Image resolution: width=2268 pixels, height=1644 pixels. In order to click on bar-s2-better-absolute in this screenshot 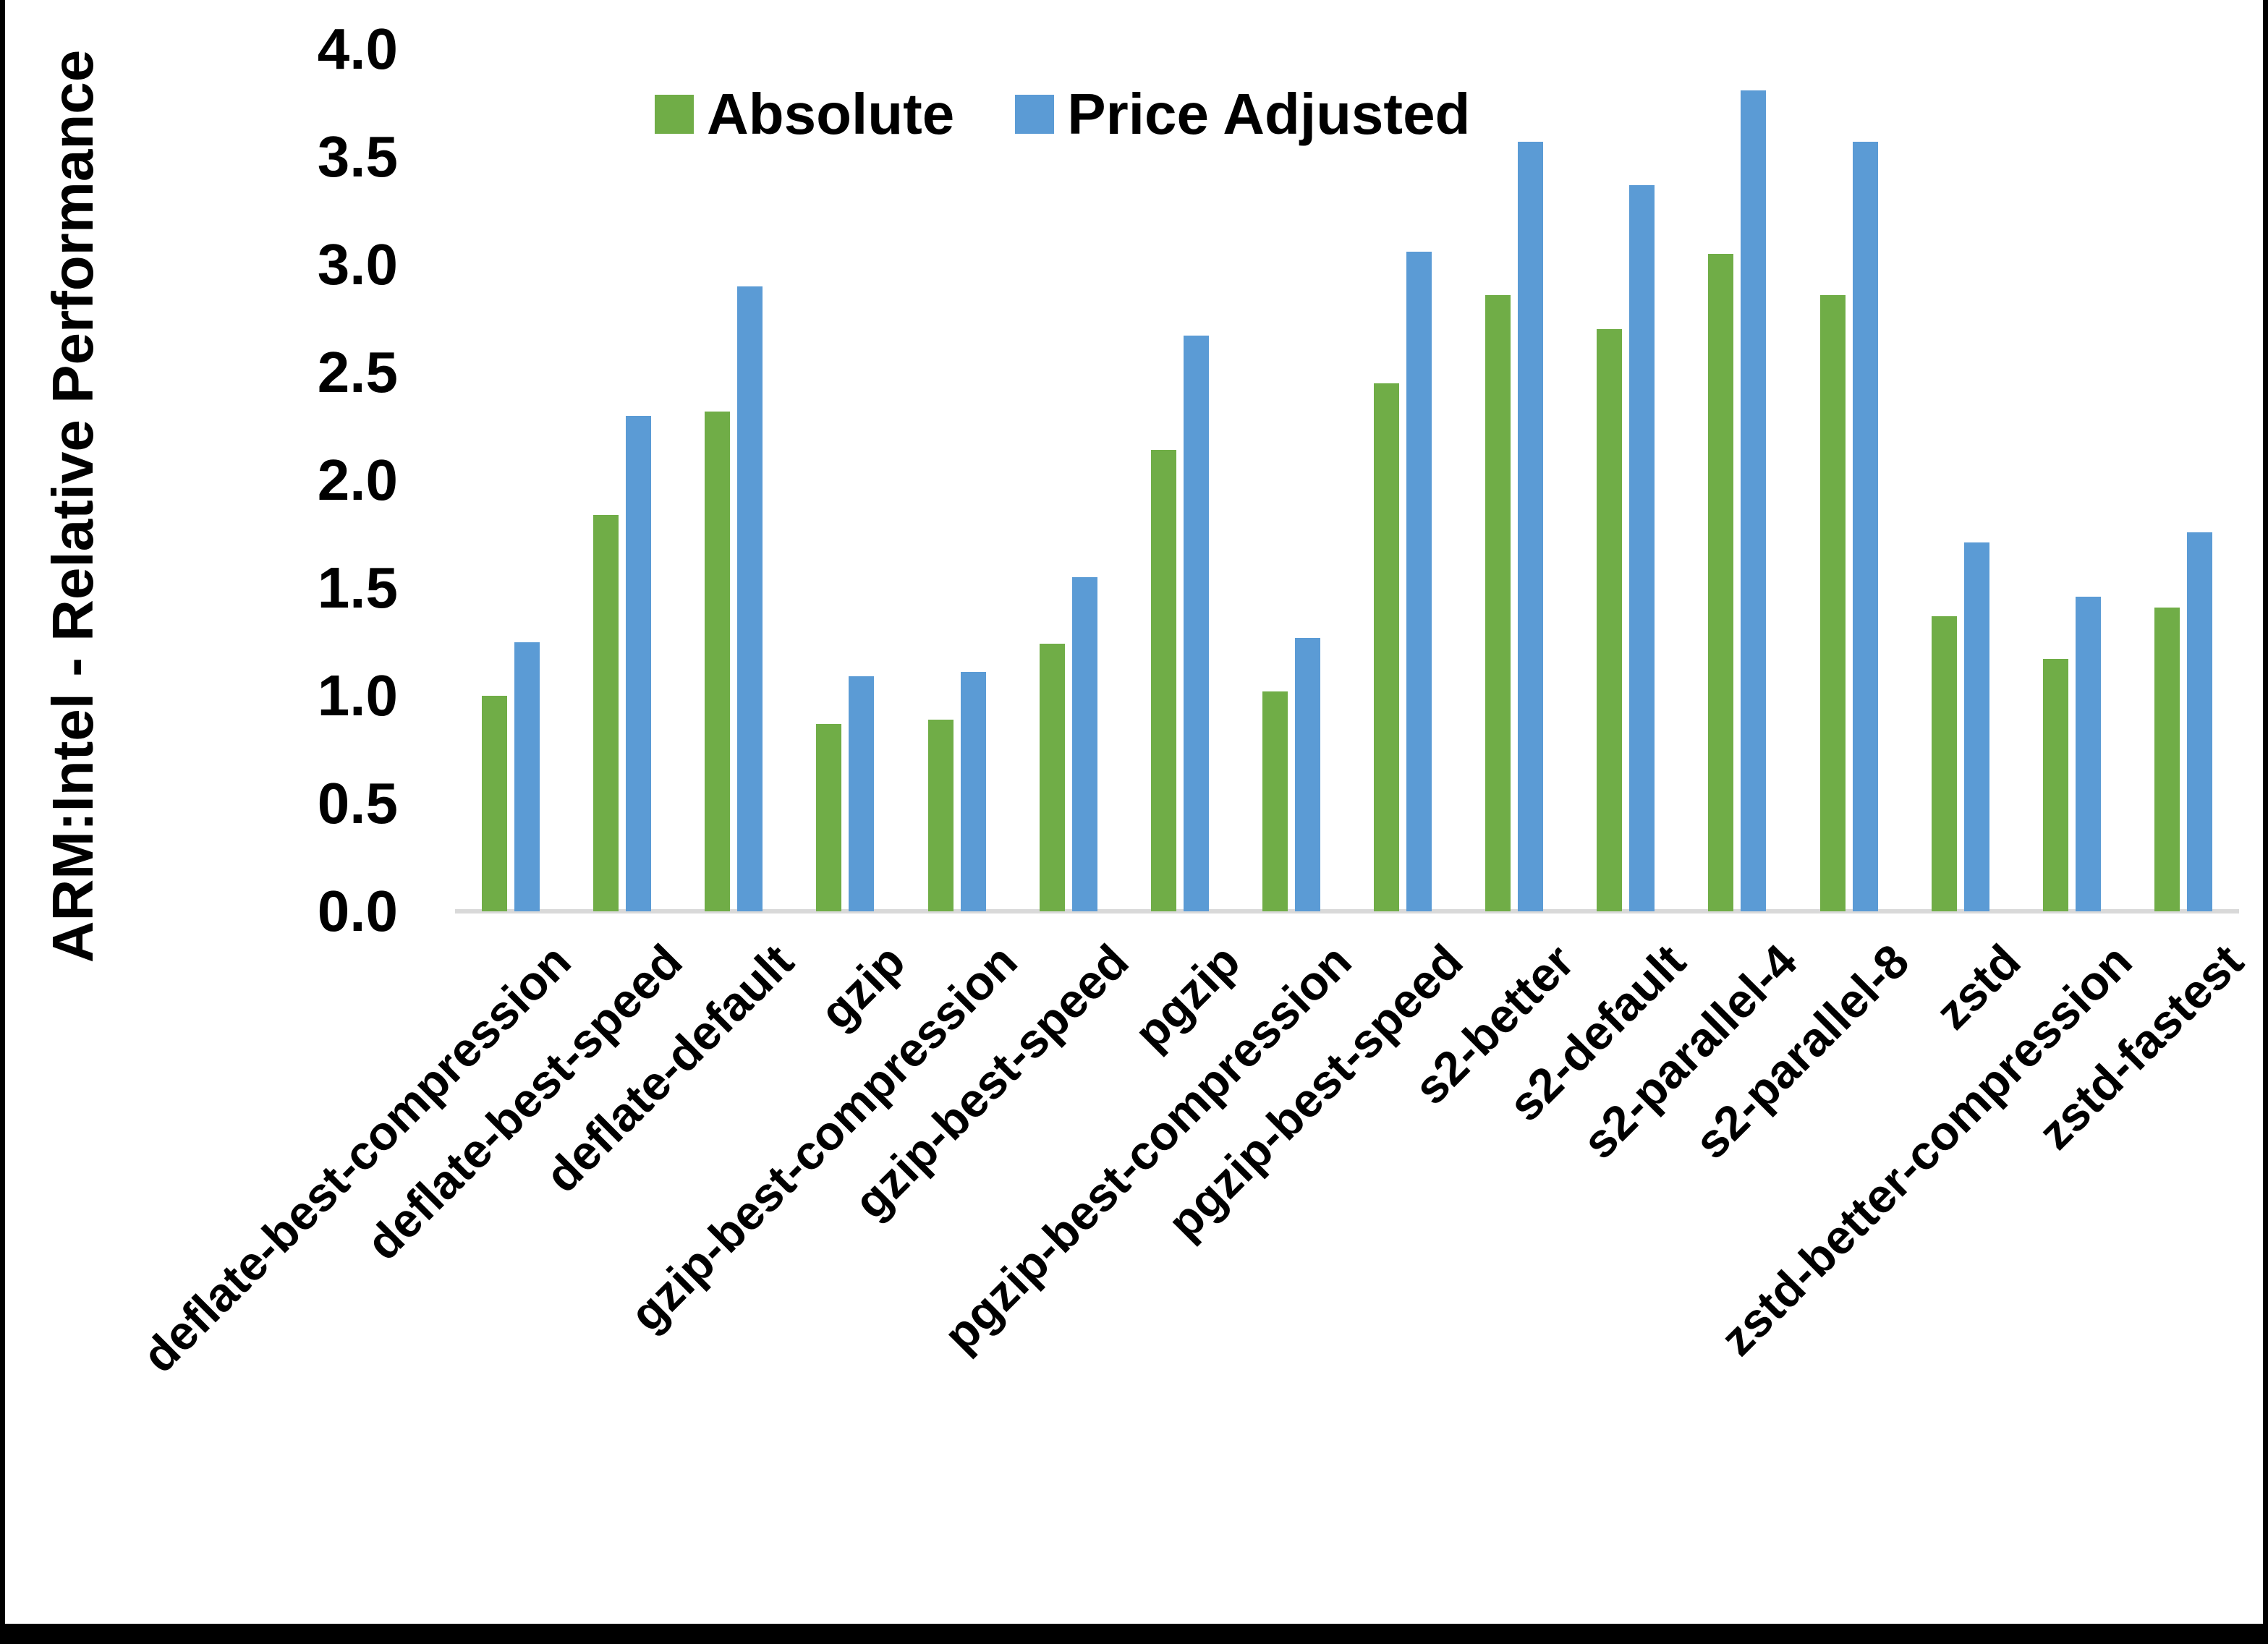, I will do `click(1498, 602)`.